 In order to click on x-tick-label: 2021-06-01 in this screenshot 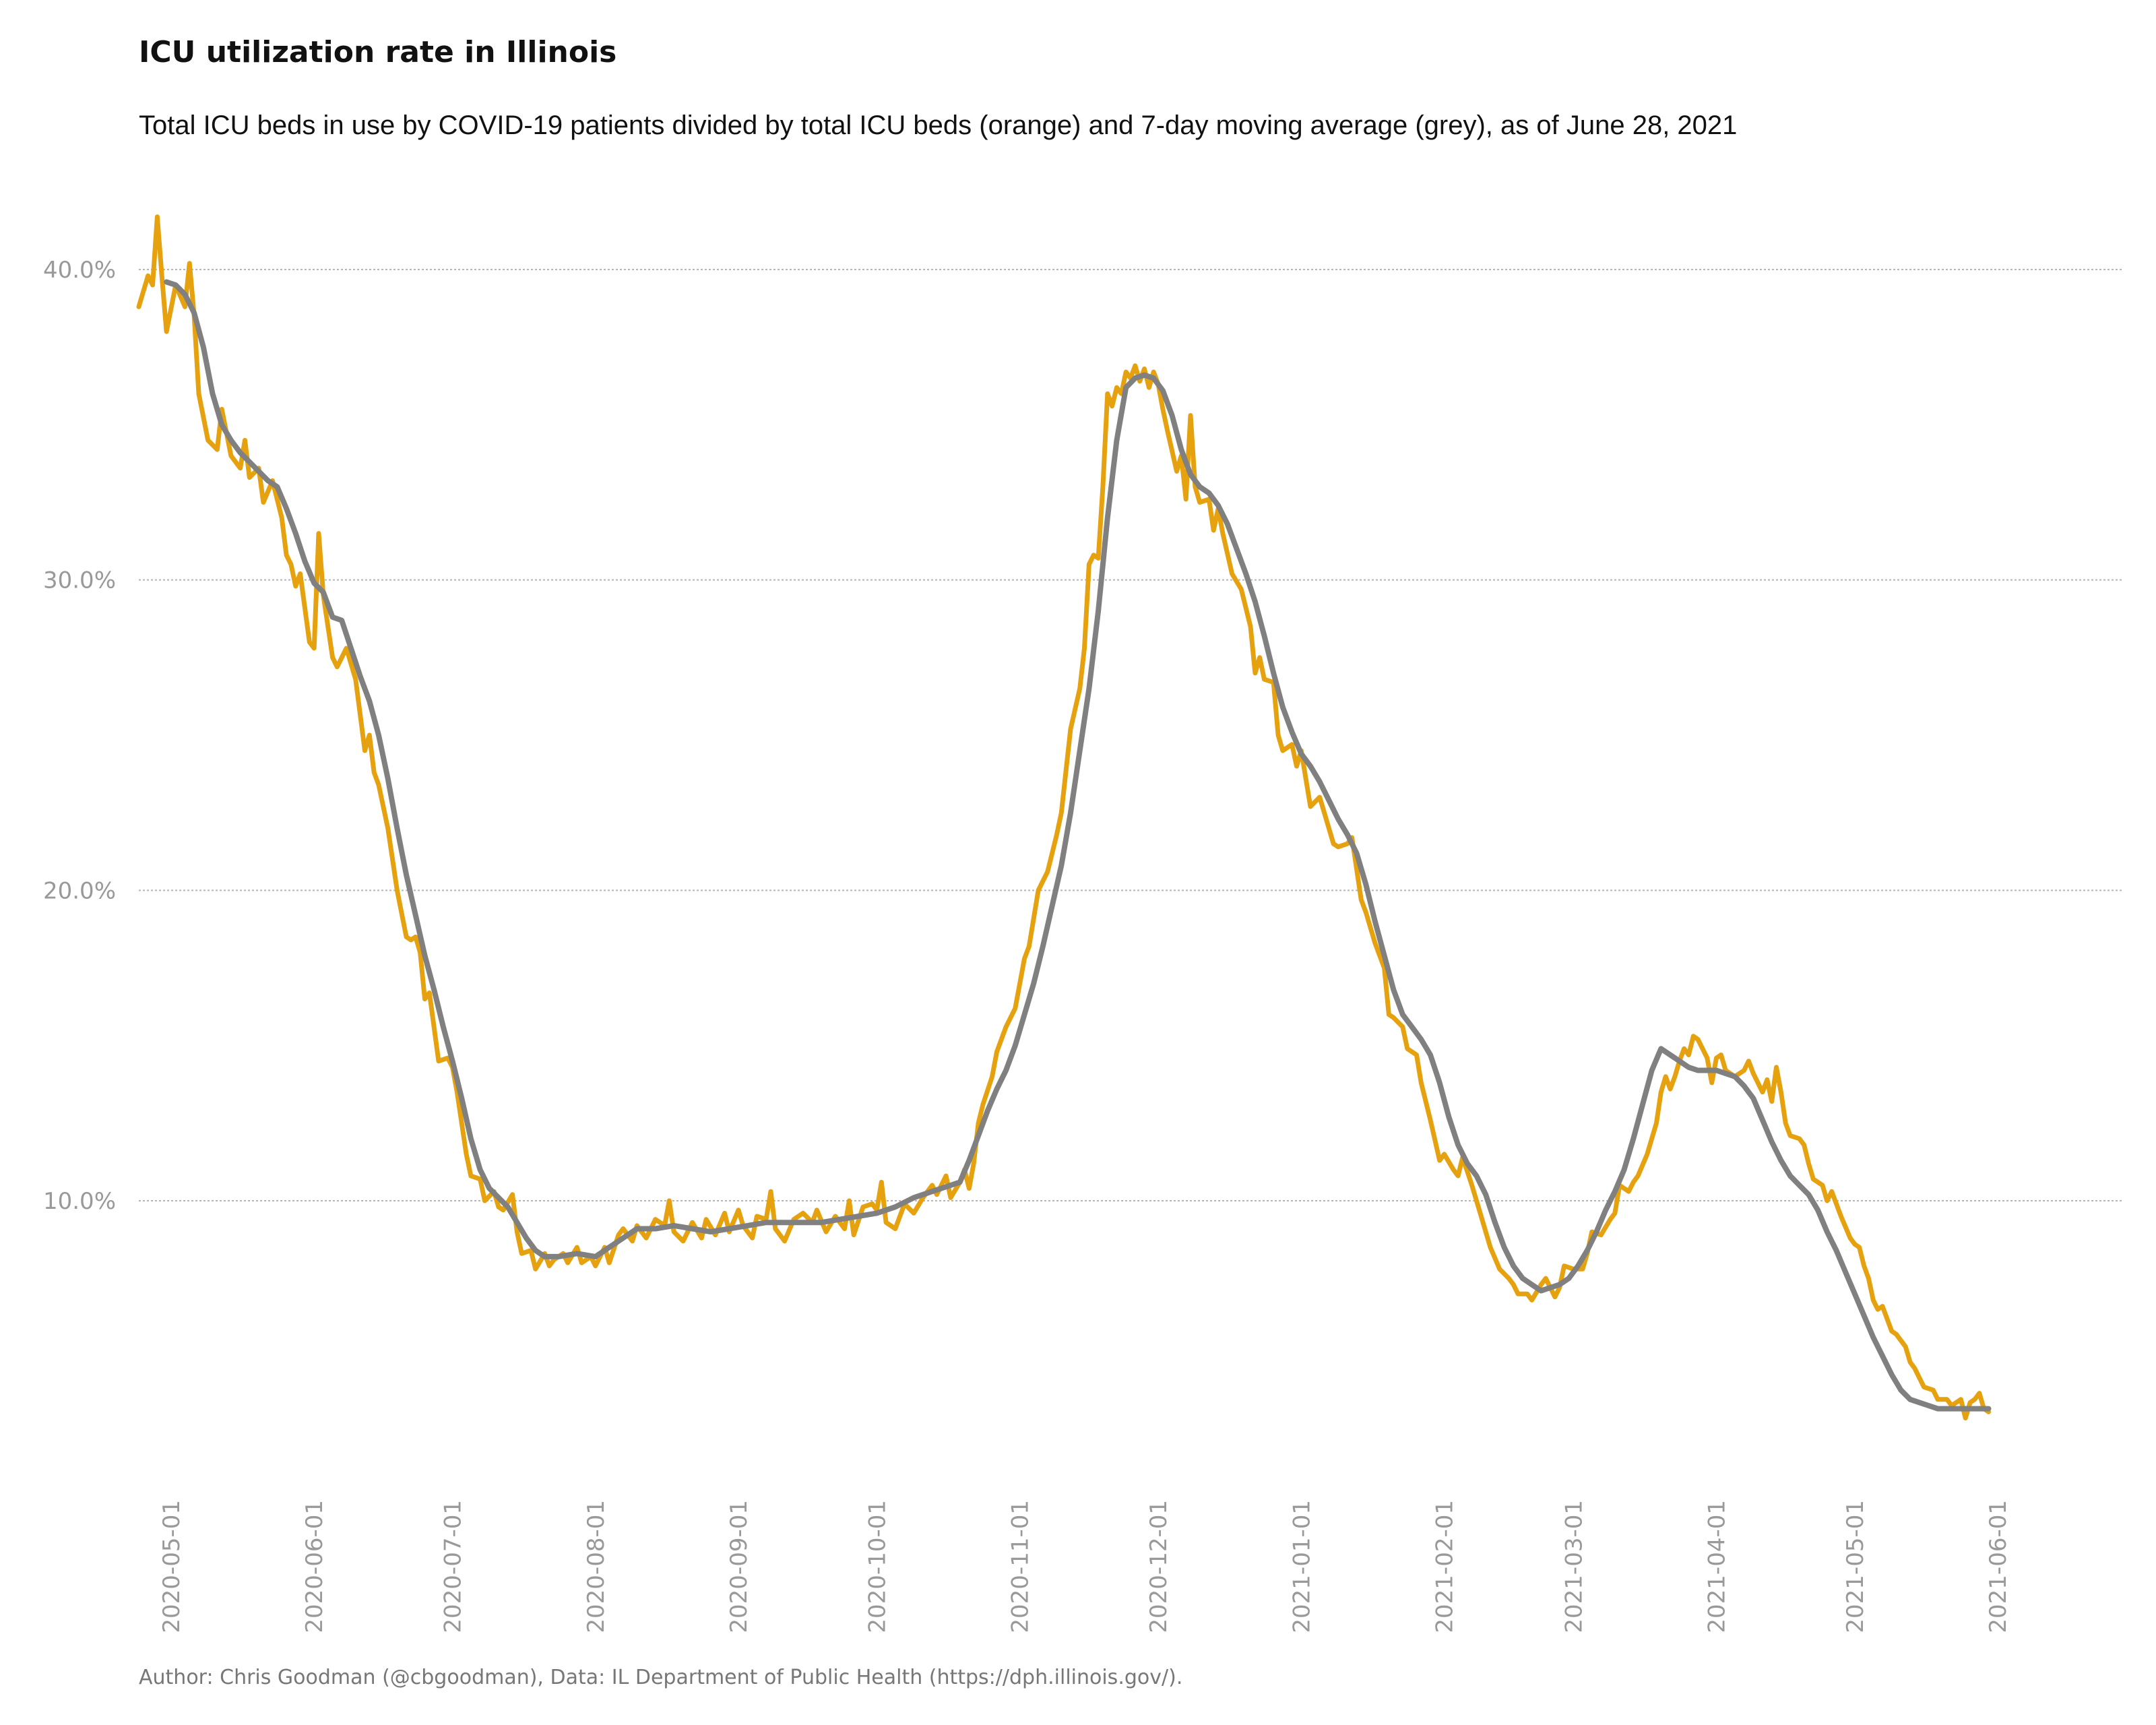, I will do `click(1998, 1567)`.